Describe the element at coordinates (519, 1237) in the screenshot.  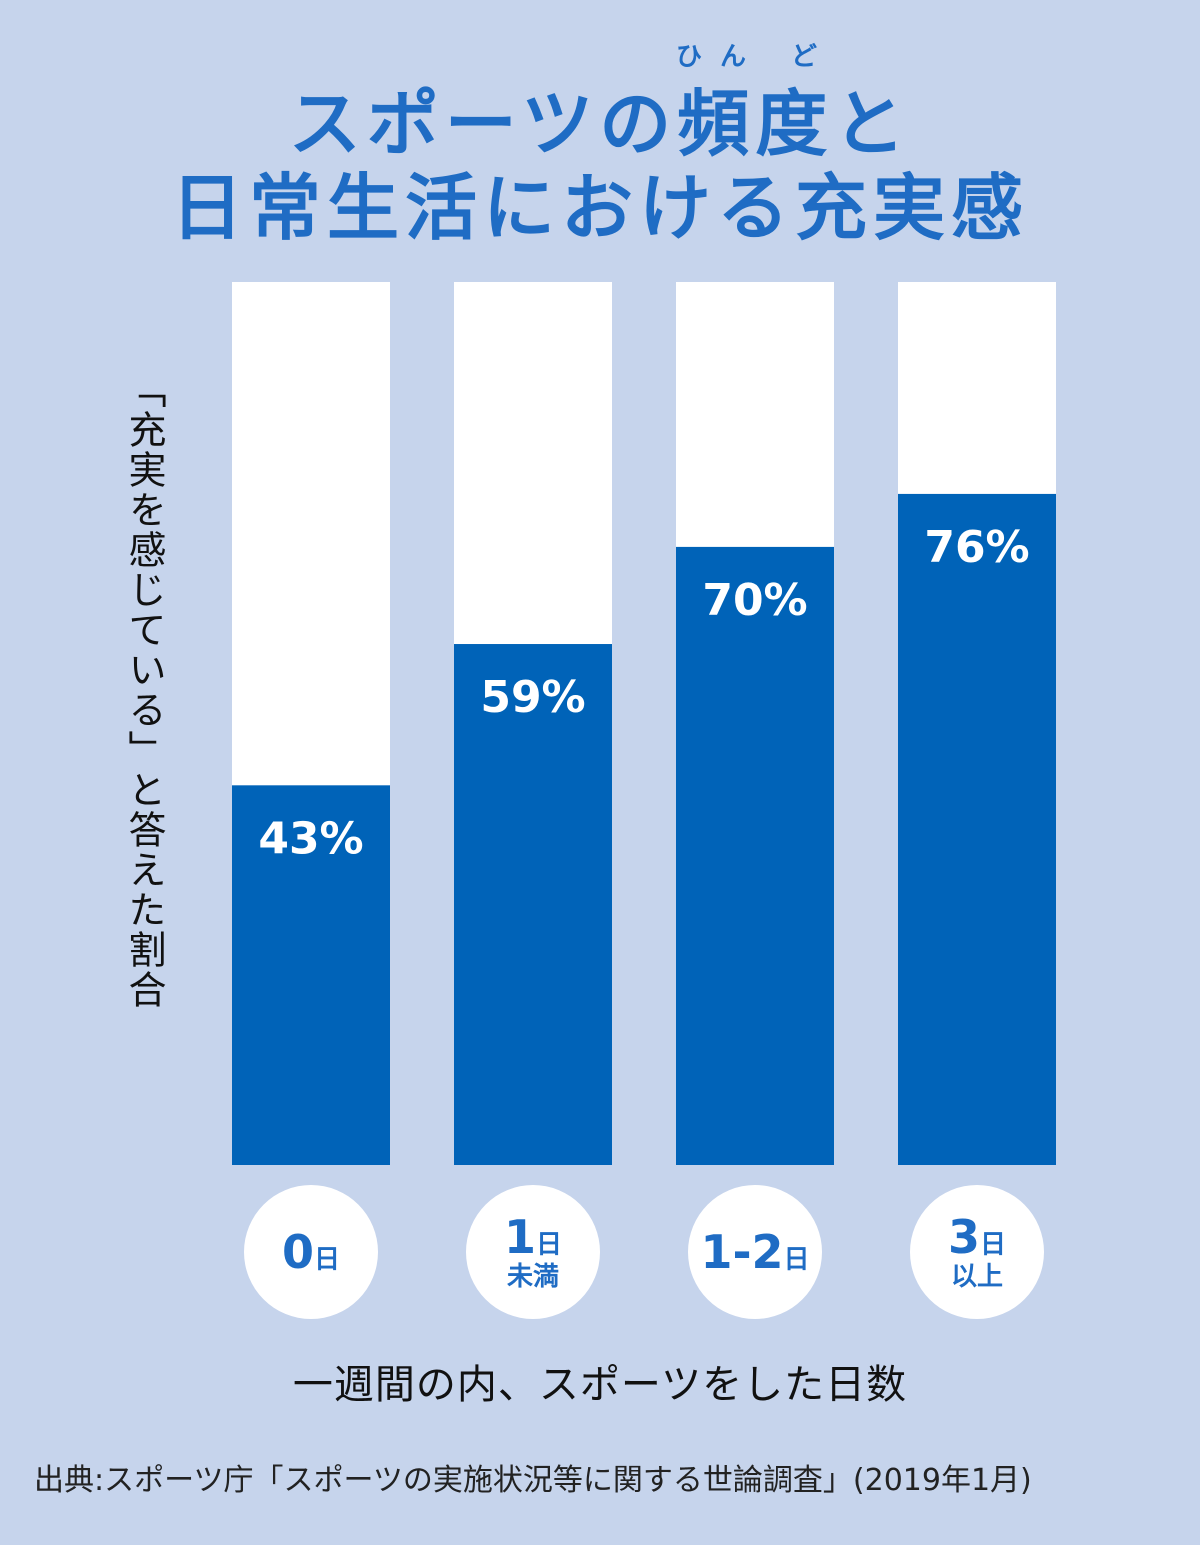
I see `category-value: 1` at that location.